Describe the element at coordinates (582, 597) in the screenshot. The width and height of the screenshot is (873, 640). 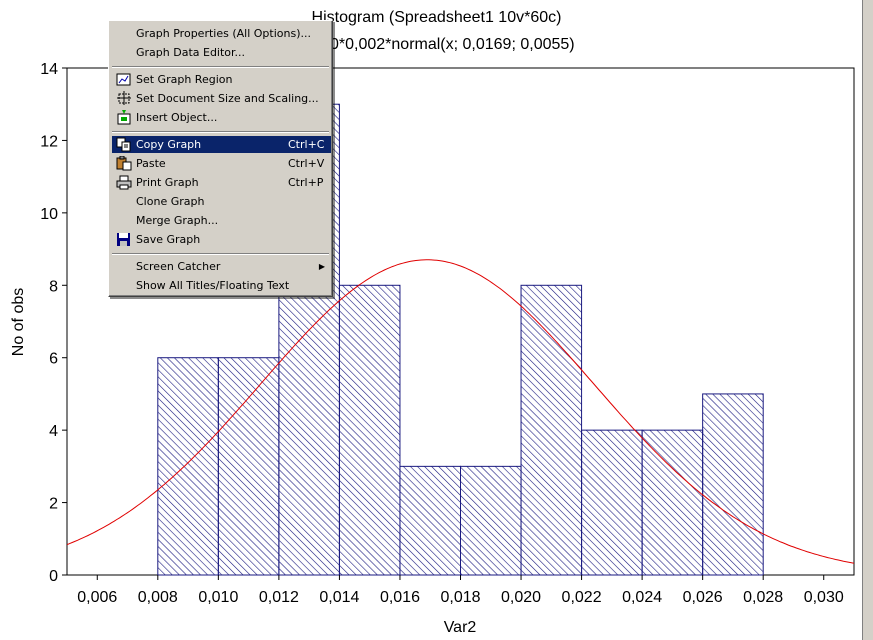
I see `x-tick-label: 0,022` at that location.